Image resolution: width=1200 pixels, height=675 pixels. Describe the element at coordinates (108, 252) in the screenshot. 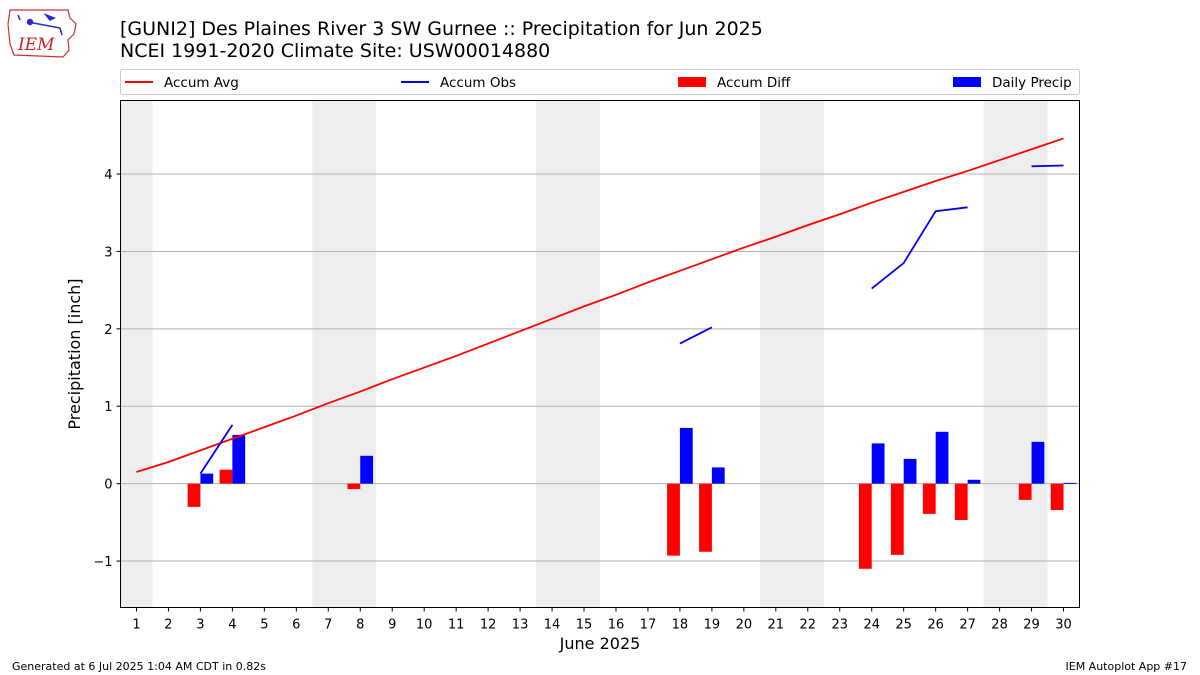

I see `y-tick-label-3: 3` at that location.